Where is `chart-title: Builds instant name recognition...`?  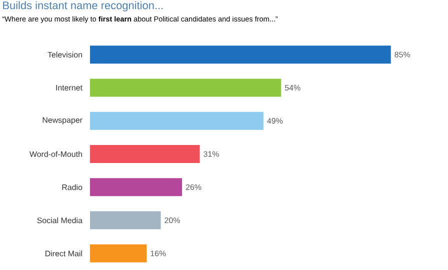
chart-title: Builds instant name recognition... is located at coordinates (83, 6).